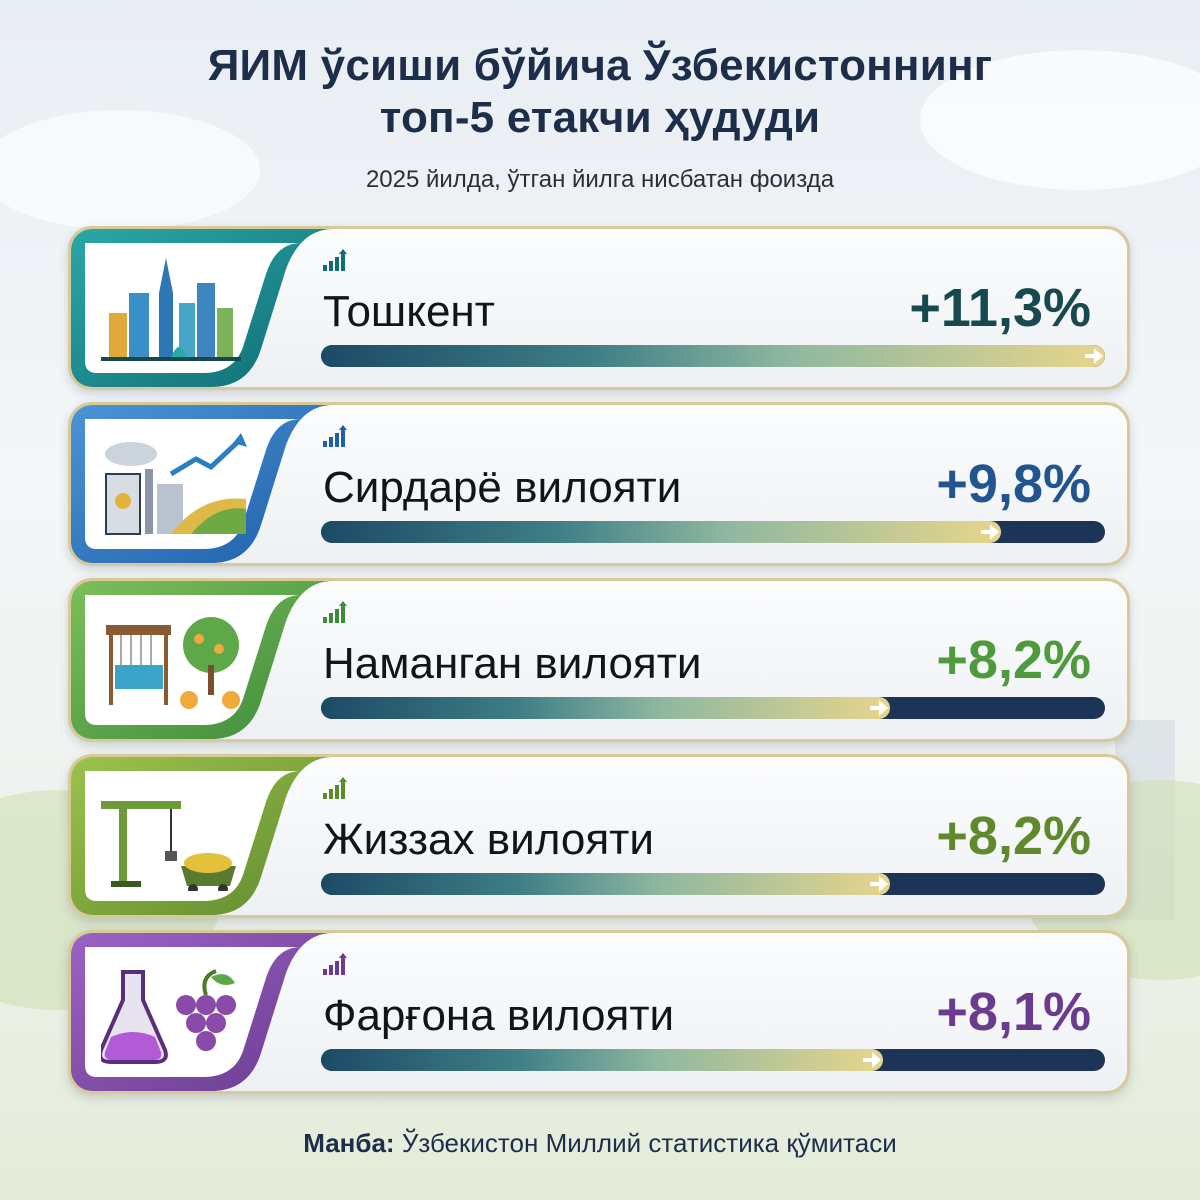  I want to click on title-line-1: ЯИМ ўсиши бўйича Ўзбекистоннинг, so click(600, 65).